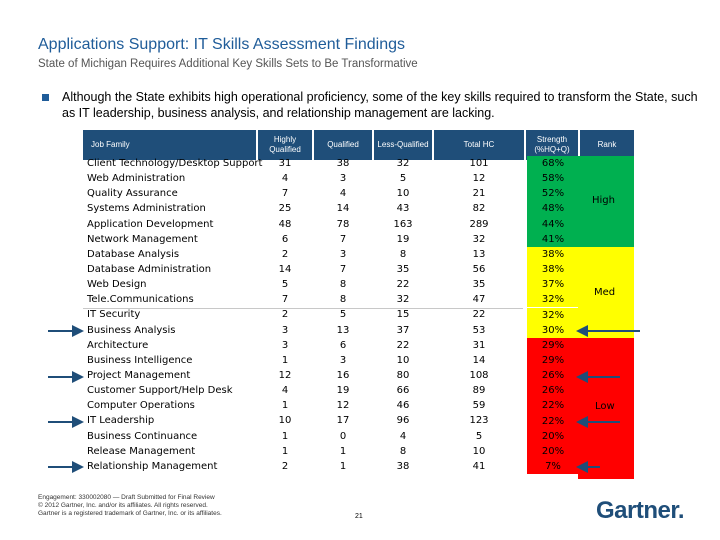 This screenshot has width=720, height=540. Describe the element at coordinates (403, 451) in the screenshot. I see `lq-cell: 8` at that location.